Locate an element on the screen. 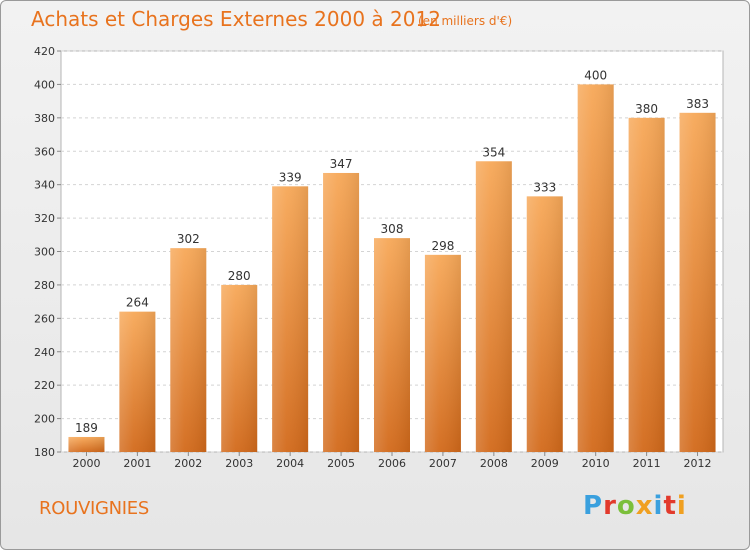 This screenshot has width=750, height=551. y-tick-label: 240 is located at coordinates (44, 352).